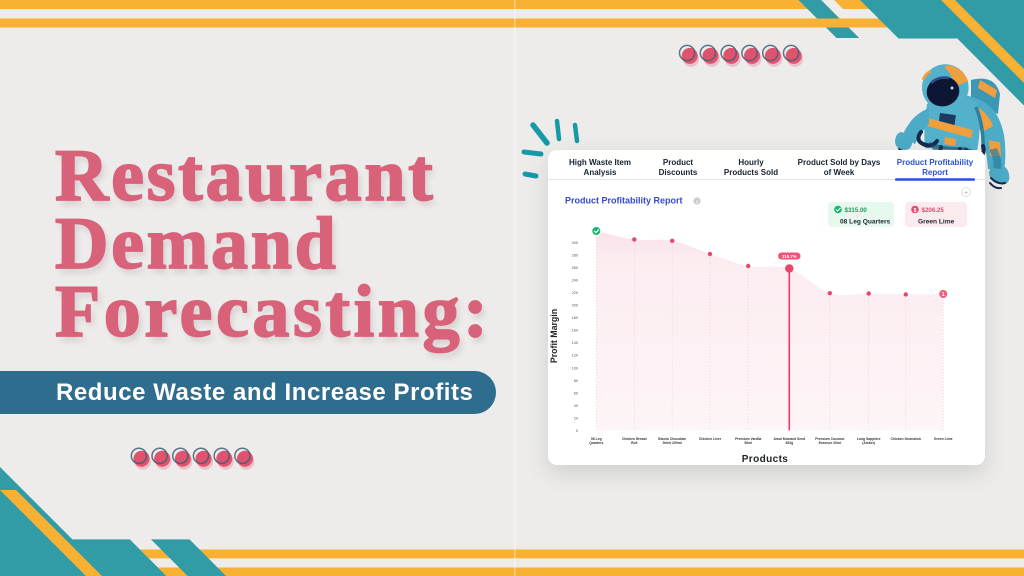 This screenshot has width=1024, height=576. I want to click on svg-text: 1, so click(943, 295).